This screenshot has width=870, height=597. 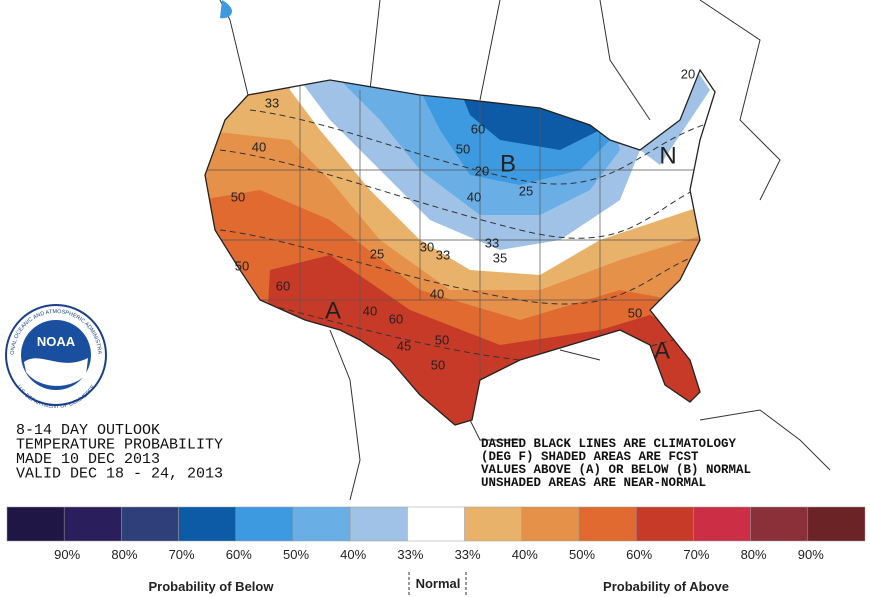 What do you see at coordinates (56, 341) in the screenshot?
I see `logo-text: NOAA` at bounding box center [56, 341].